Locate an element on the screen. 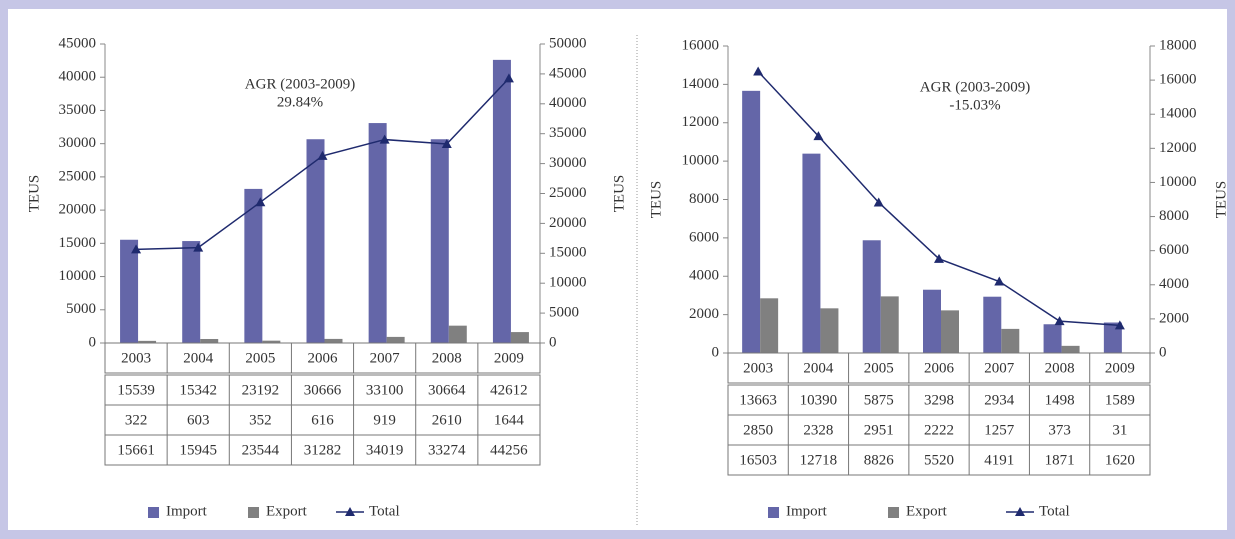  table-cell: 15539 is located at coordinates (136, 390).